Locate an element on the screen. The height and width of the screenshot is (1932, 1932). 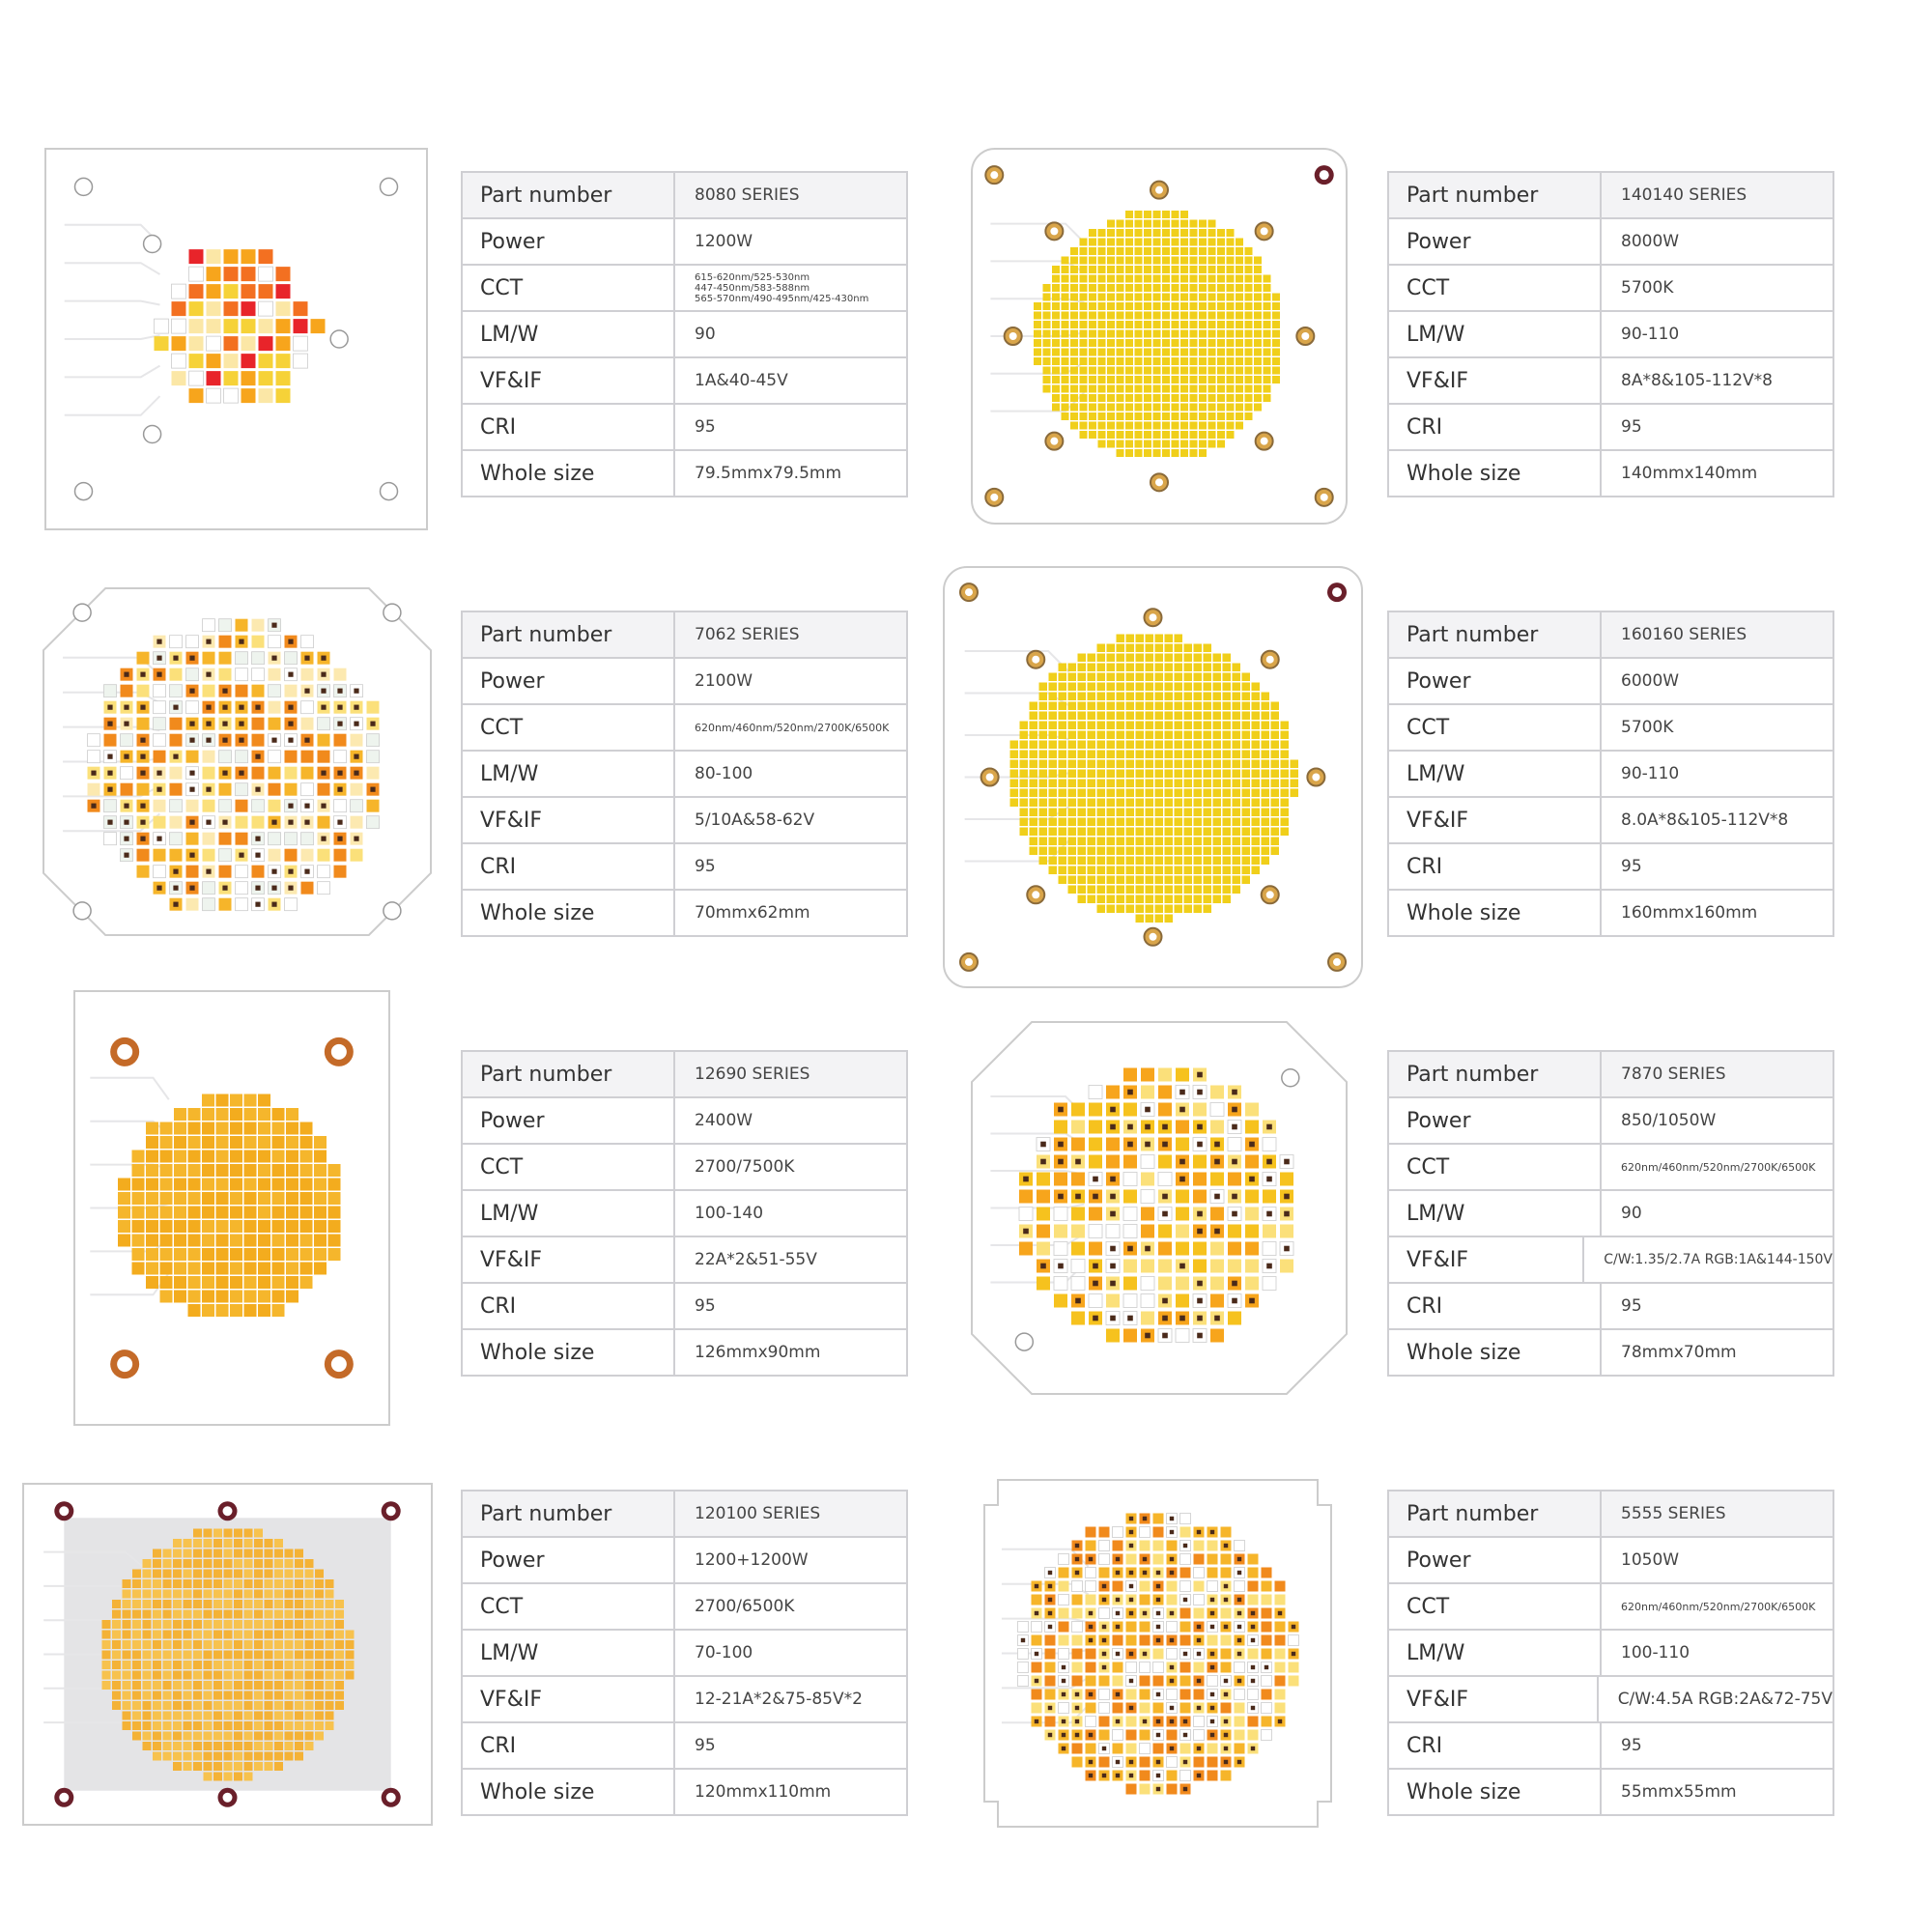
spec-row: LM/W 80-100 is located at coordinates (684, 775).